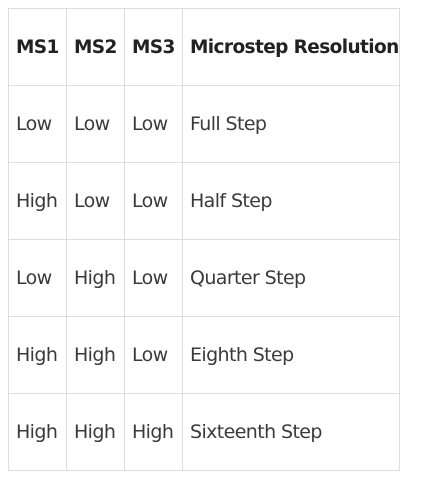 Image resolution: width=428 pixels, height=486 pixels. I want to click on cell-ms3: High, so click(153, 432).